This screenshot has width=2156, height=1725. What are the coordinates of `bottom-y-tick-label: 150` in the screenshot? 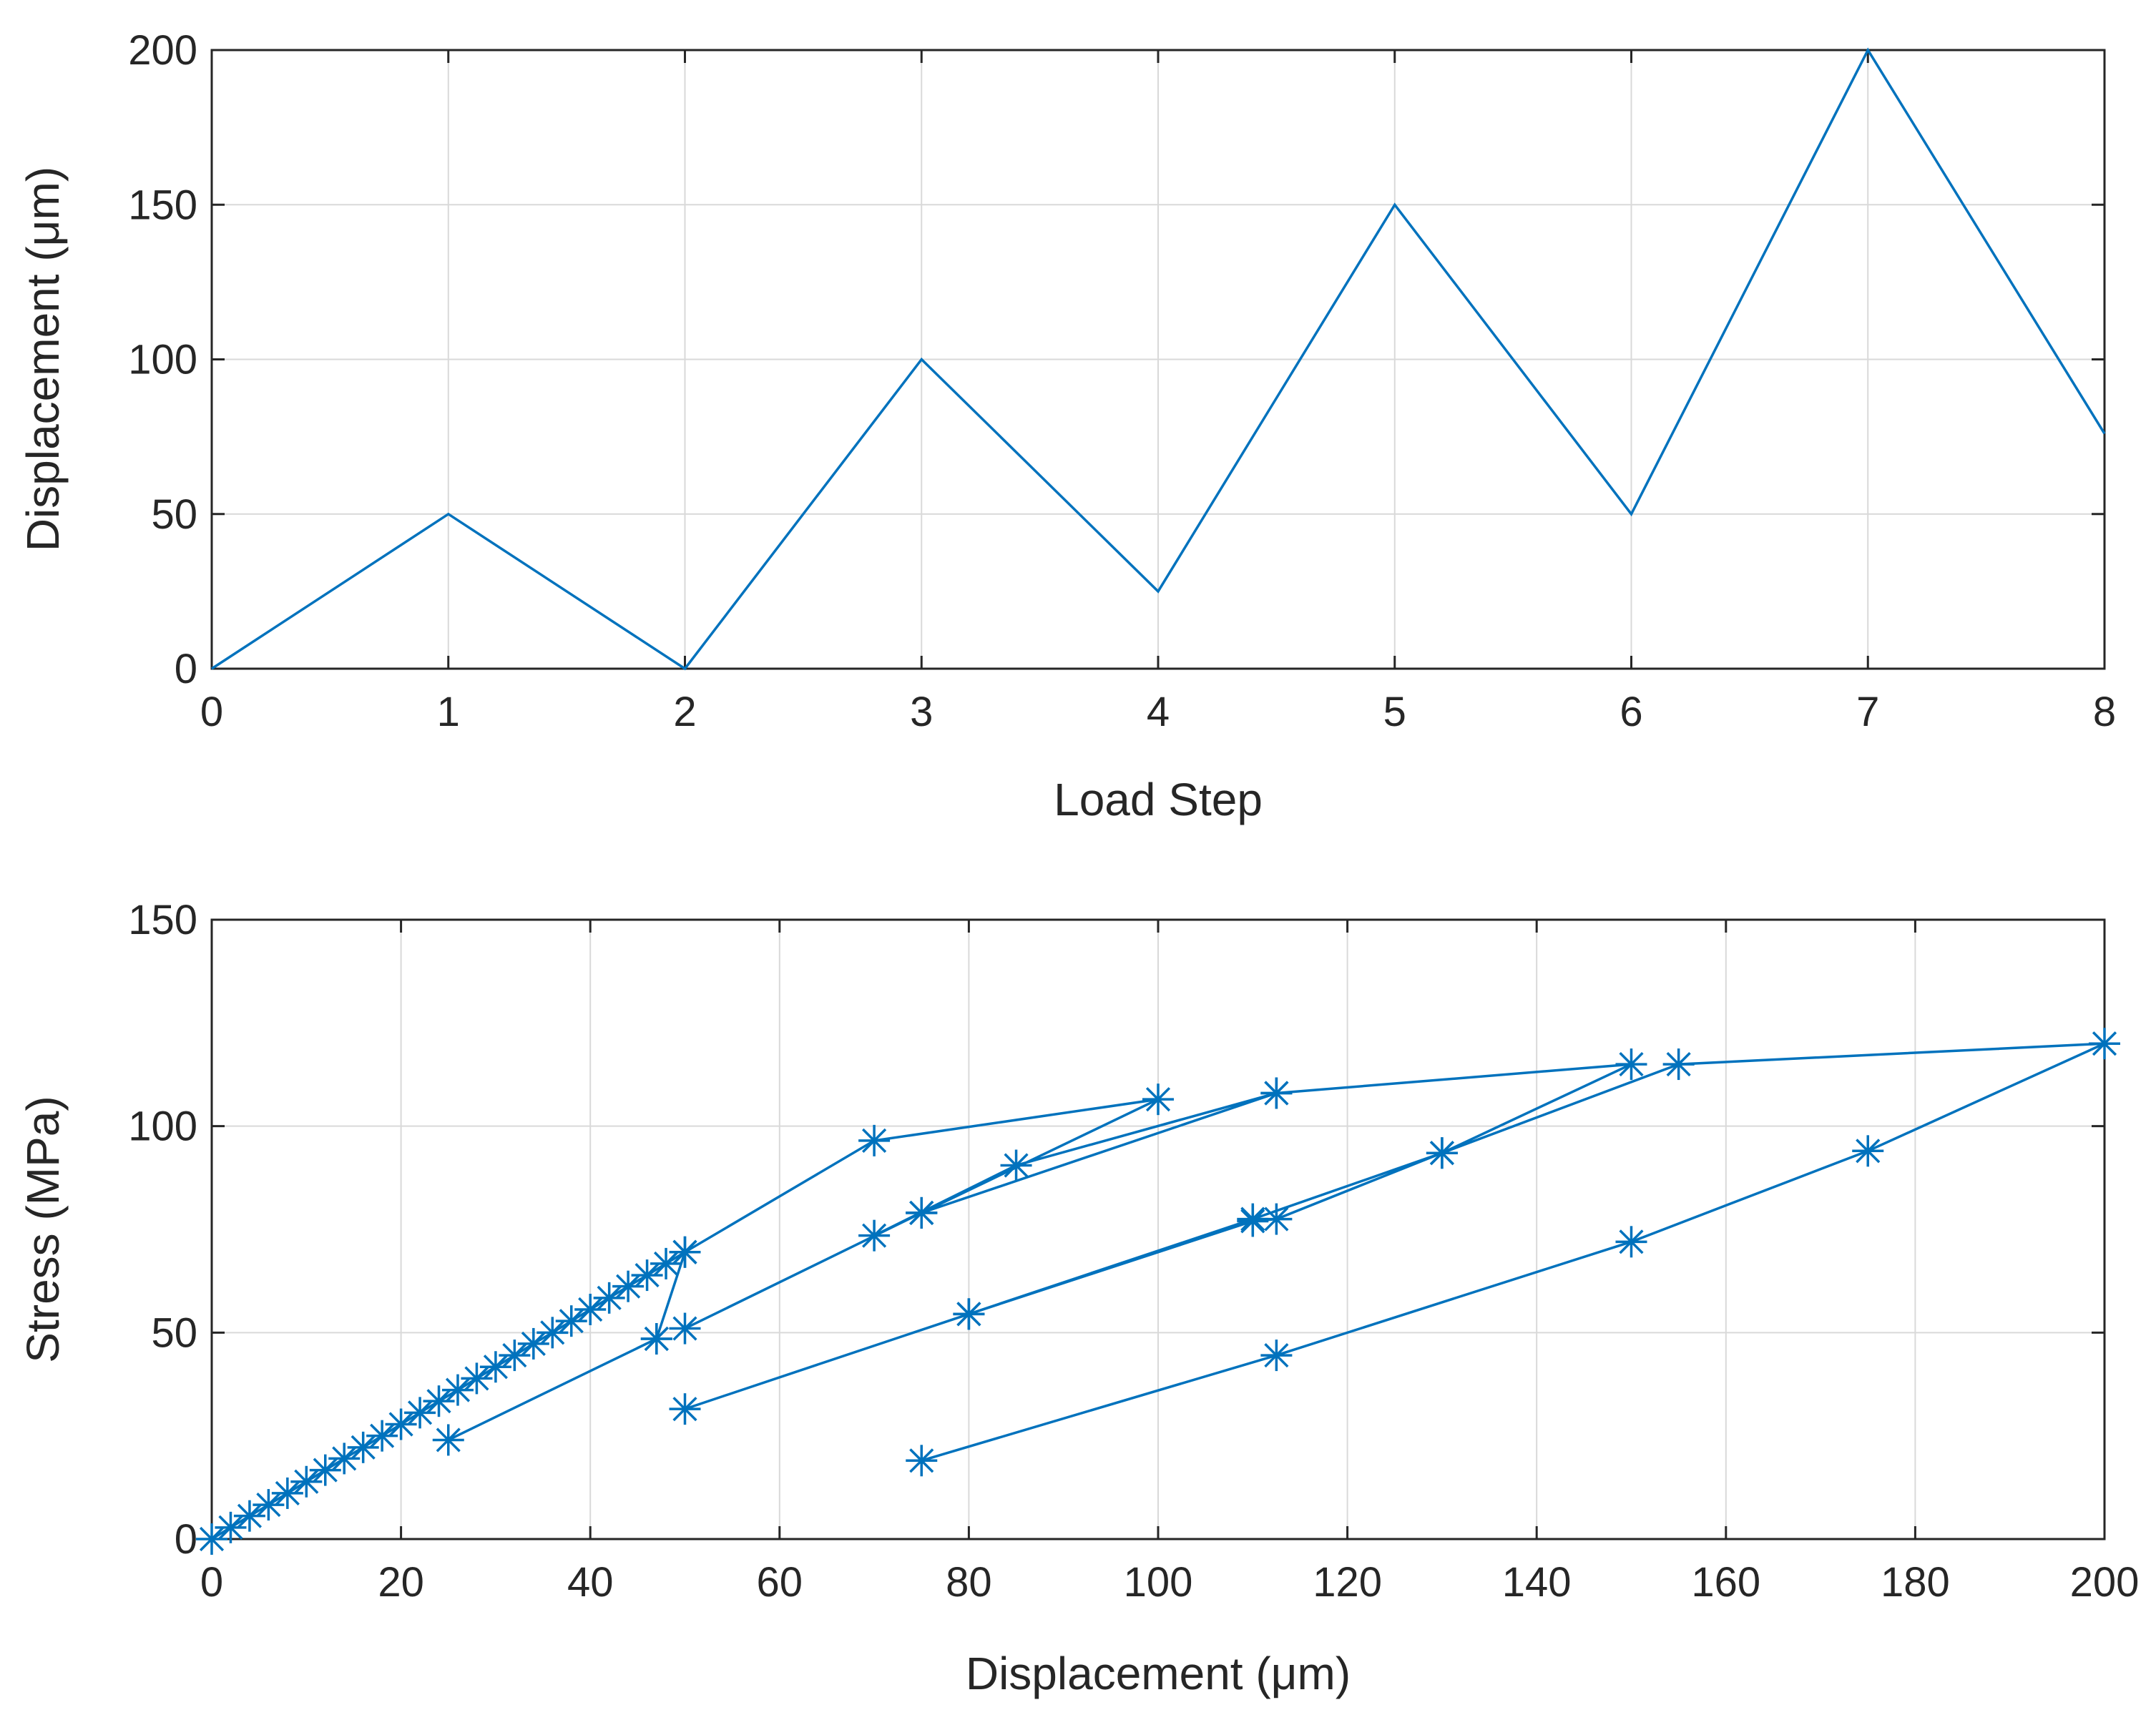 It's located at (163, 920).